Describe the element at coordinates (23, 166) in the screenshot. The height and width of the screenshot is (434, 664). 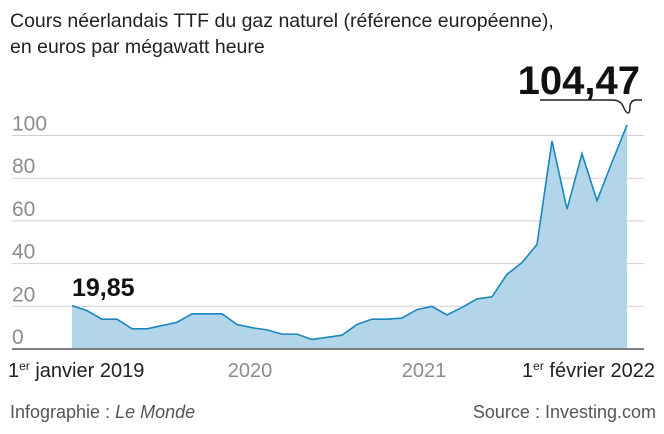
I see `y-tick-label: 80` at that location.